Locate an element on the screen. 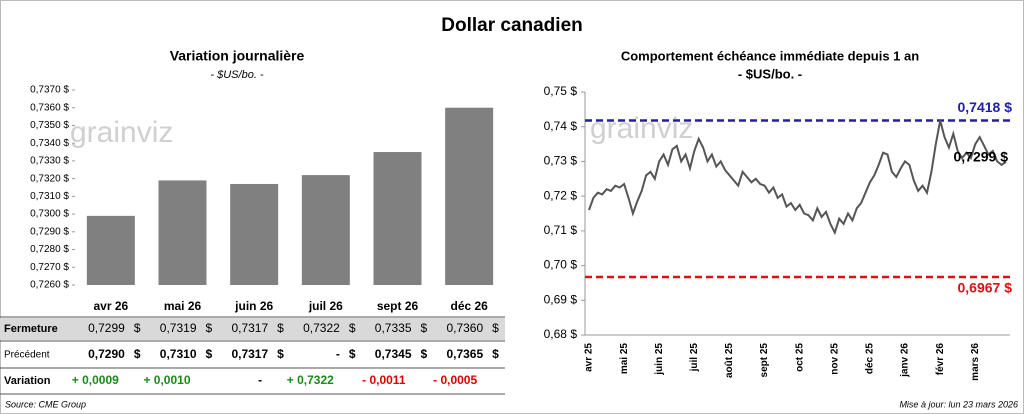  row-background is located at coordinates (252, 329).